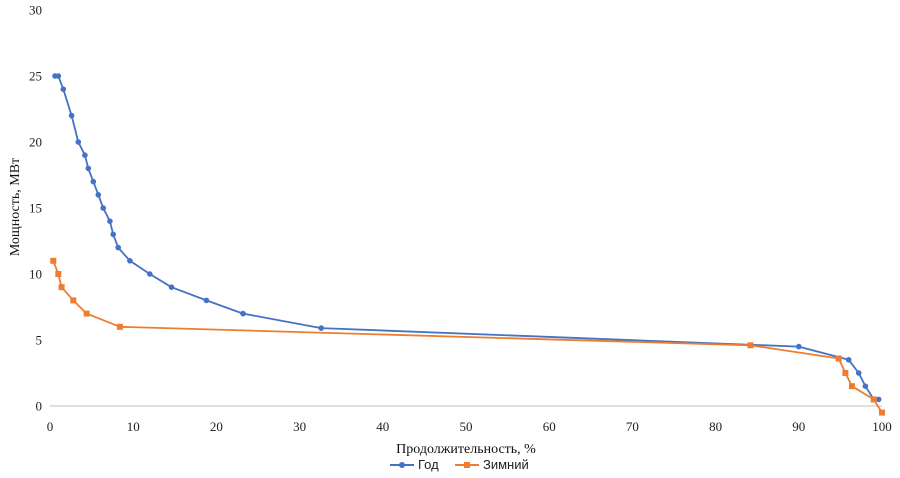 Image resolution: width=900 pixels, height=478 pixels. Describe the element at coordinates (882, 426) in the screenshot. I see `x-tick-label: 100` at that location.